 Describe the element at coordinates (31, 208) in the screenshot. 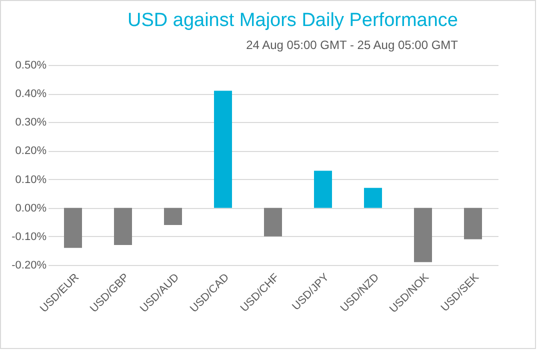

I see `y-tick-label: 0.00%` at that location.